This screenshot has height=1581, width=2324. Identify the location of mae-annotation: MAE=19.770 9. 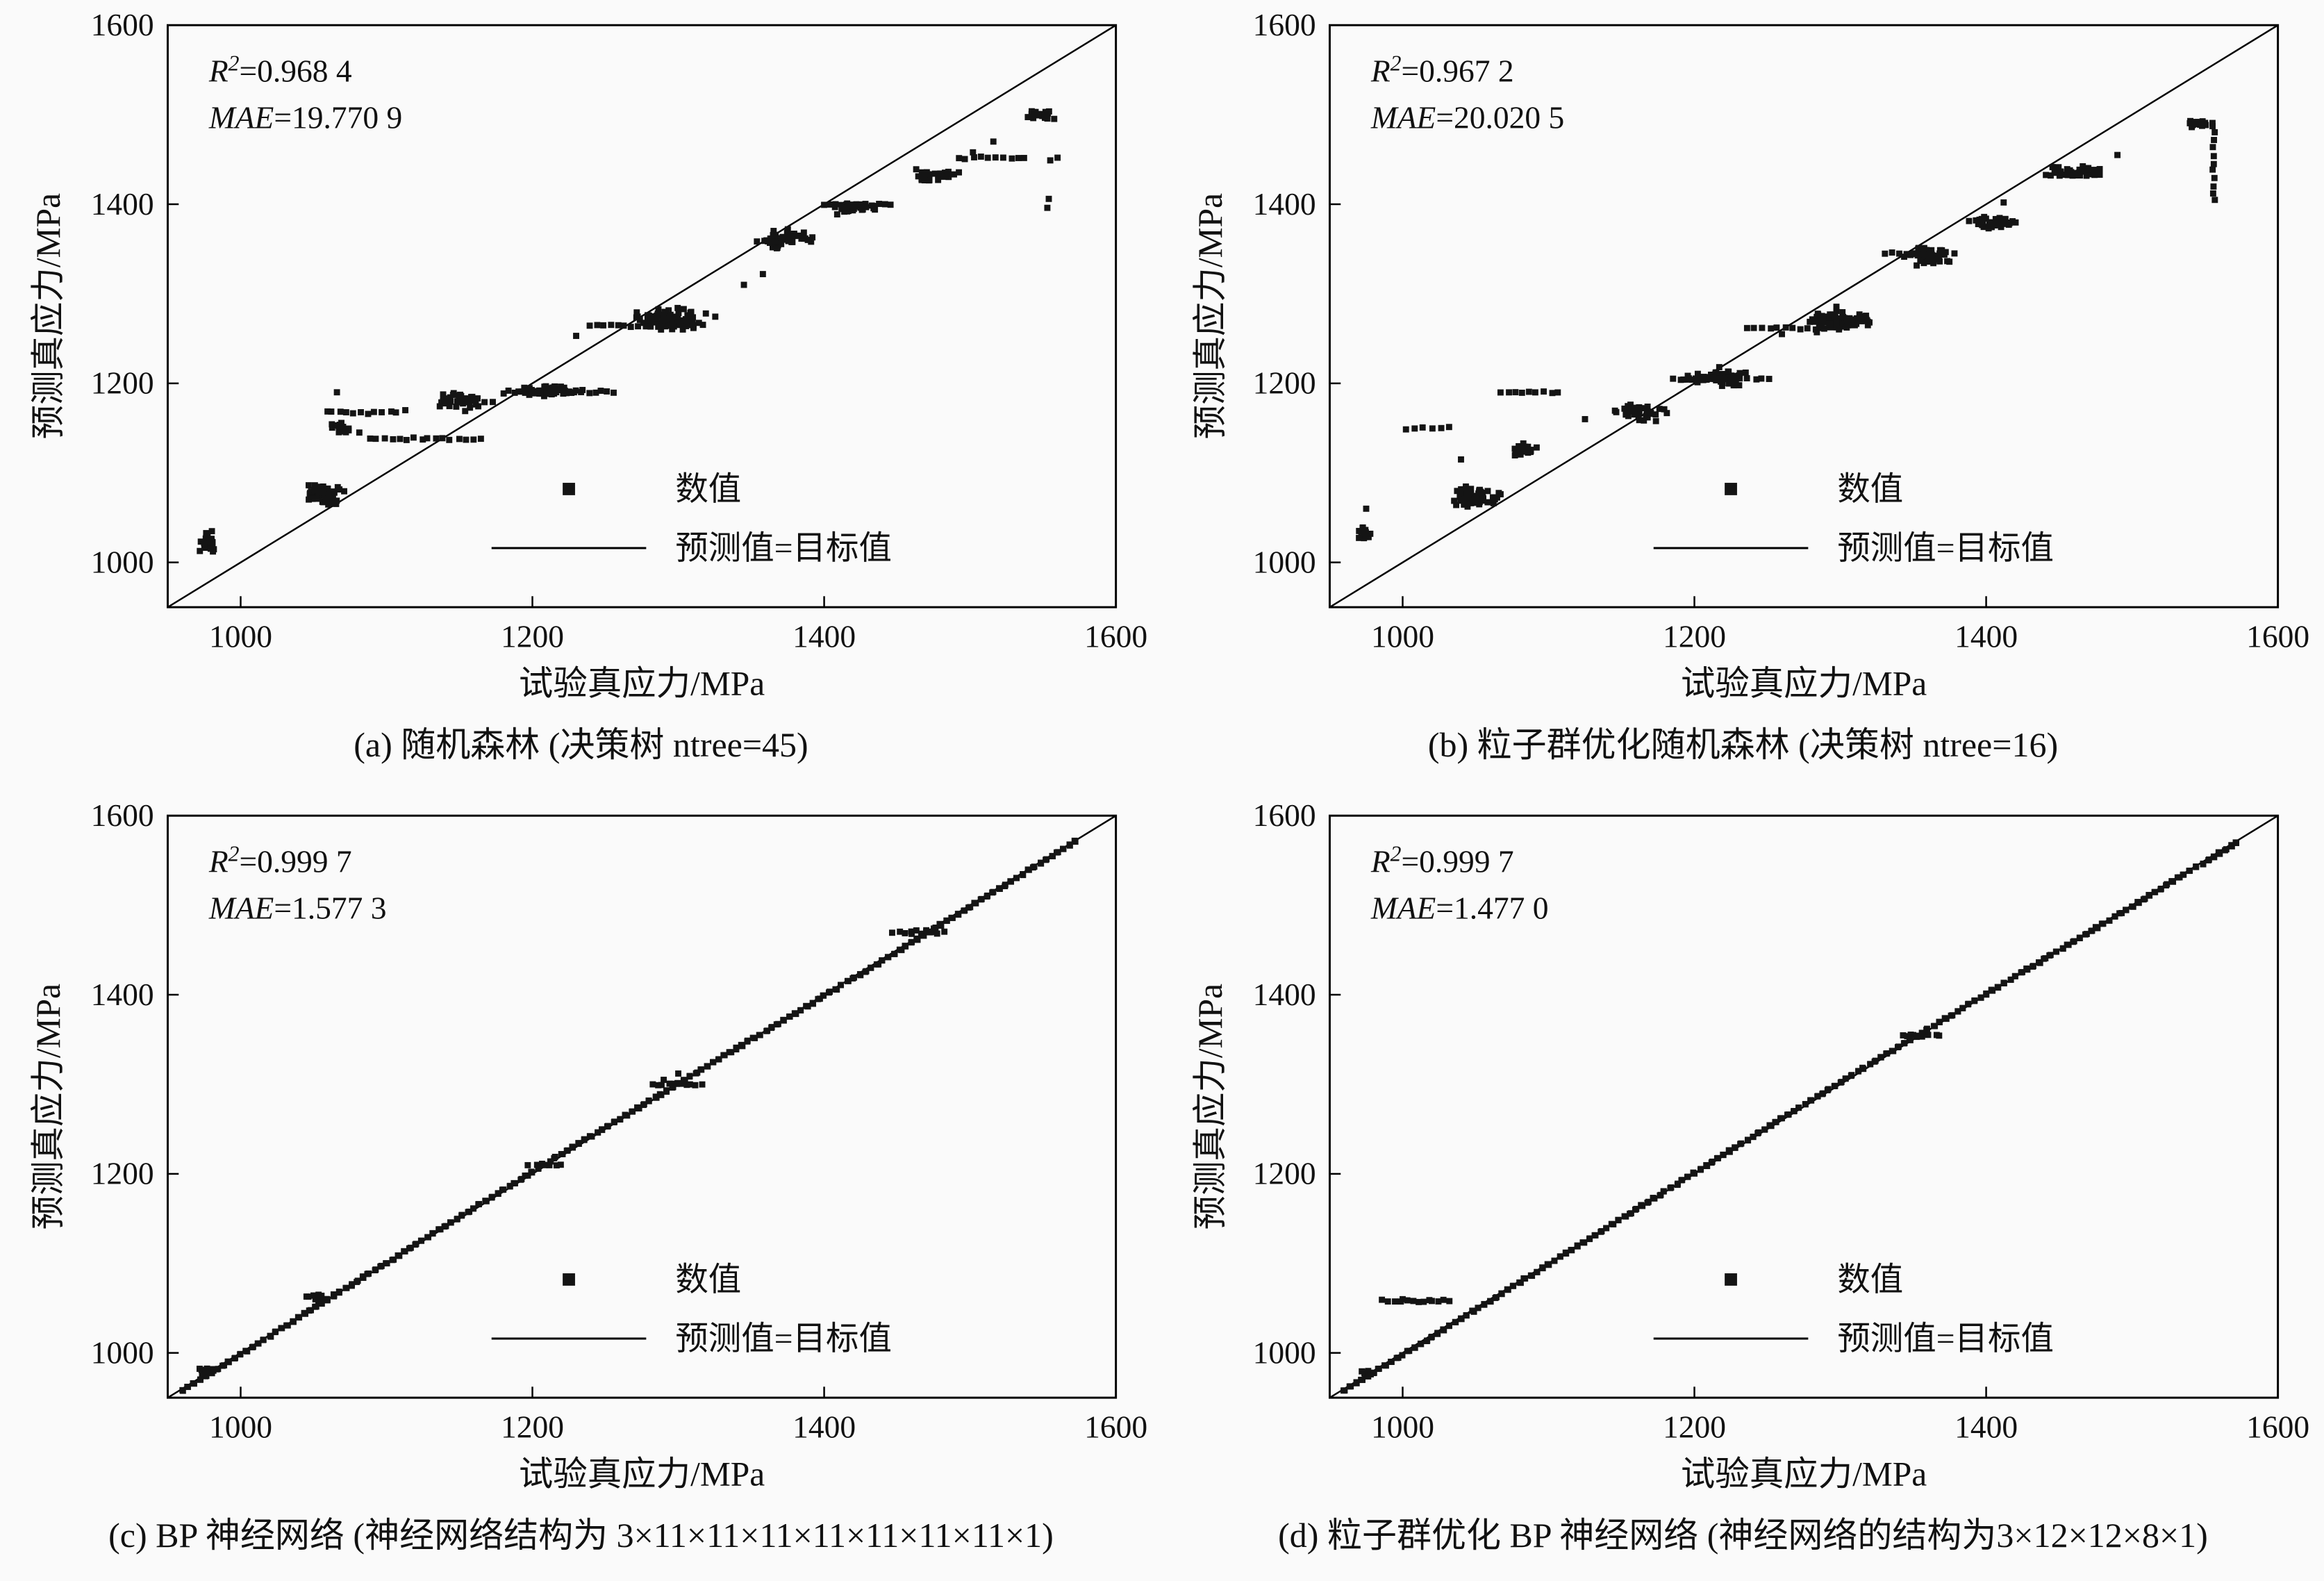
(305, 117).